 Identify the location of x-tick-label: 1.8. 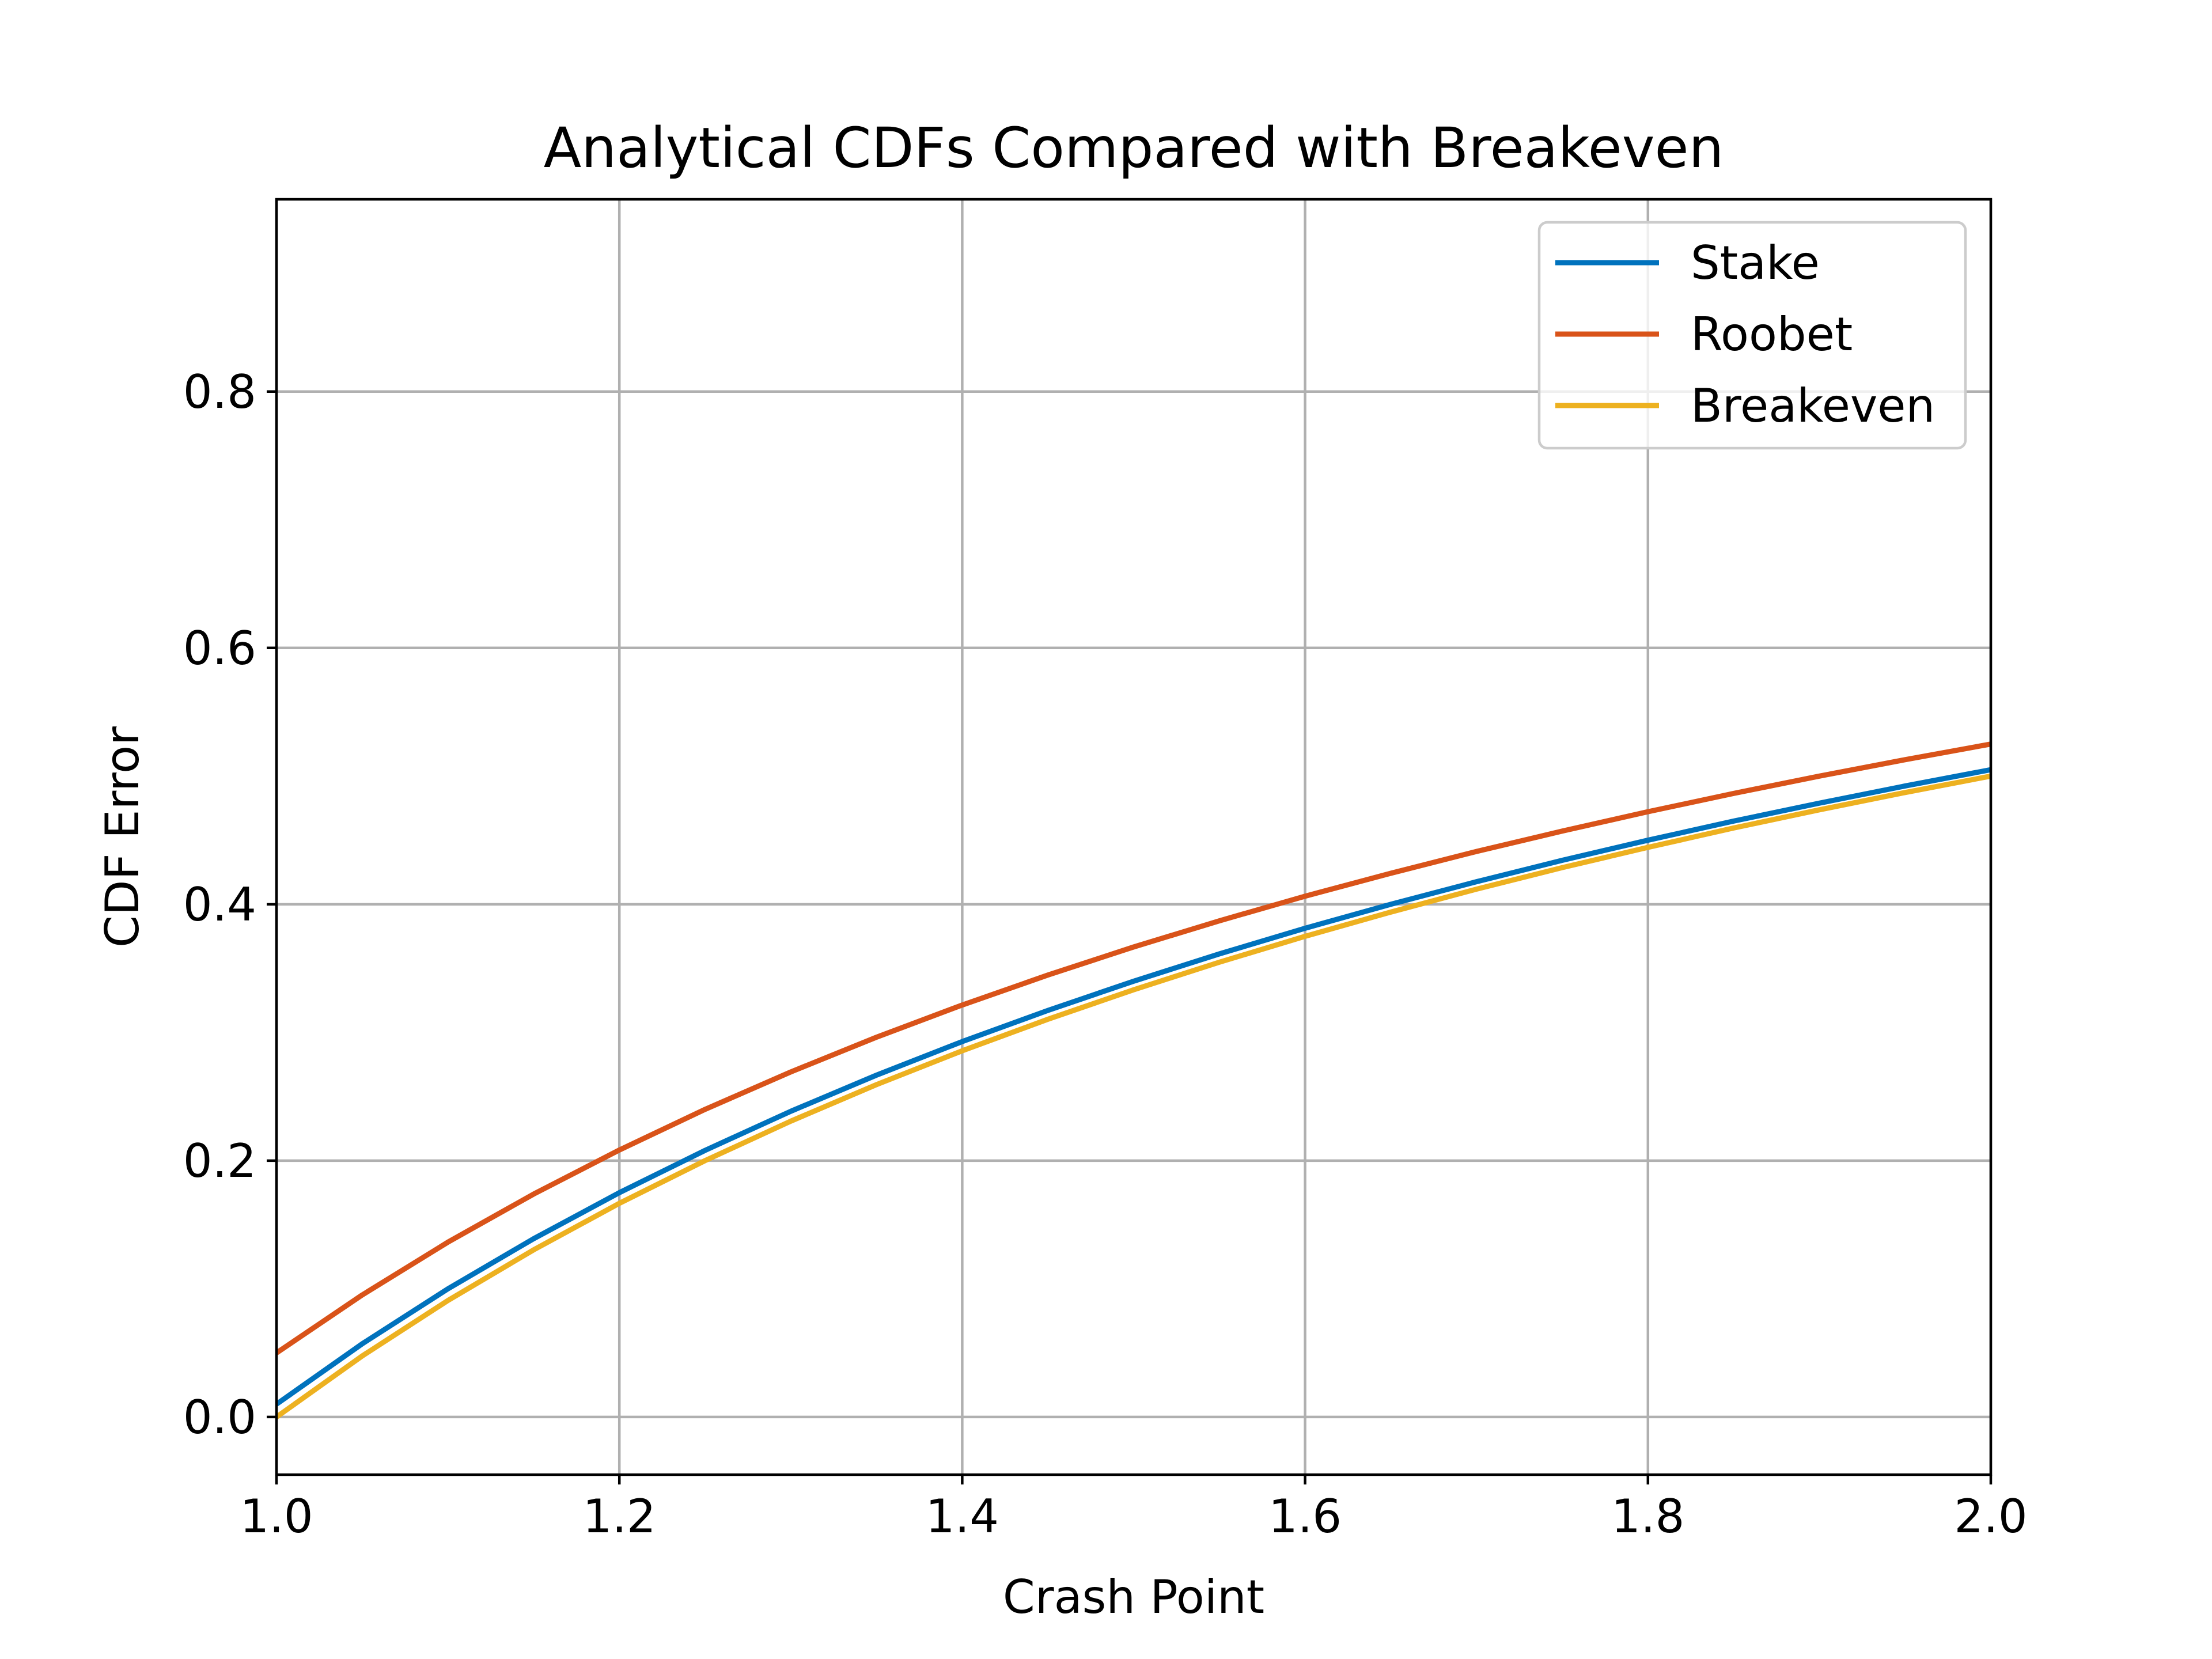
(1647, 1516).